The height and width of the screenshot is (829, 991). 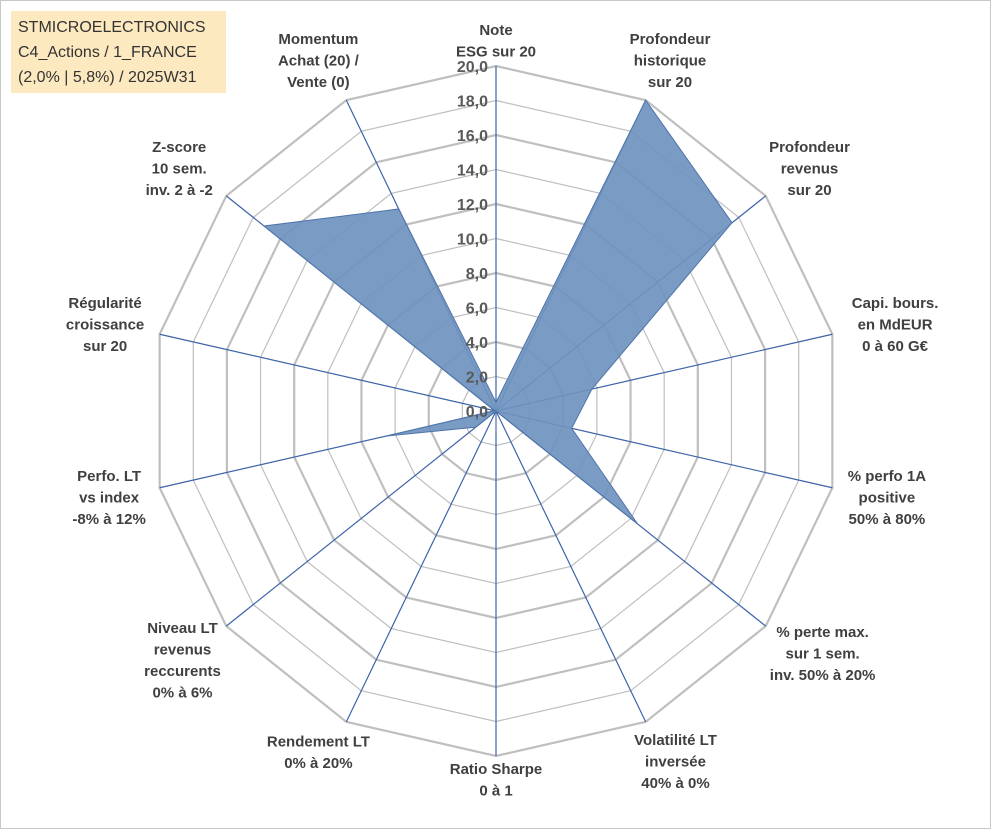 I want to click on axis-label-line: sur 1 sem., so click(x=822, y=654).